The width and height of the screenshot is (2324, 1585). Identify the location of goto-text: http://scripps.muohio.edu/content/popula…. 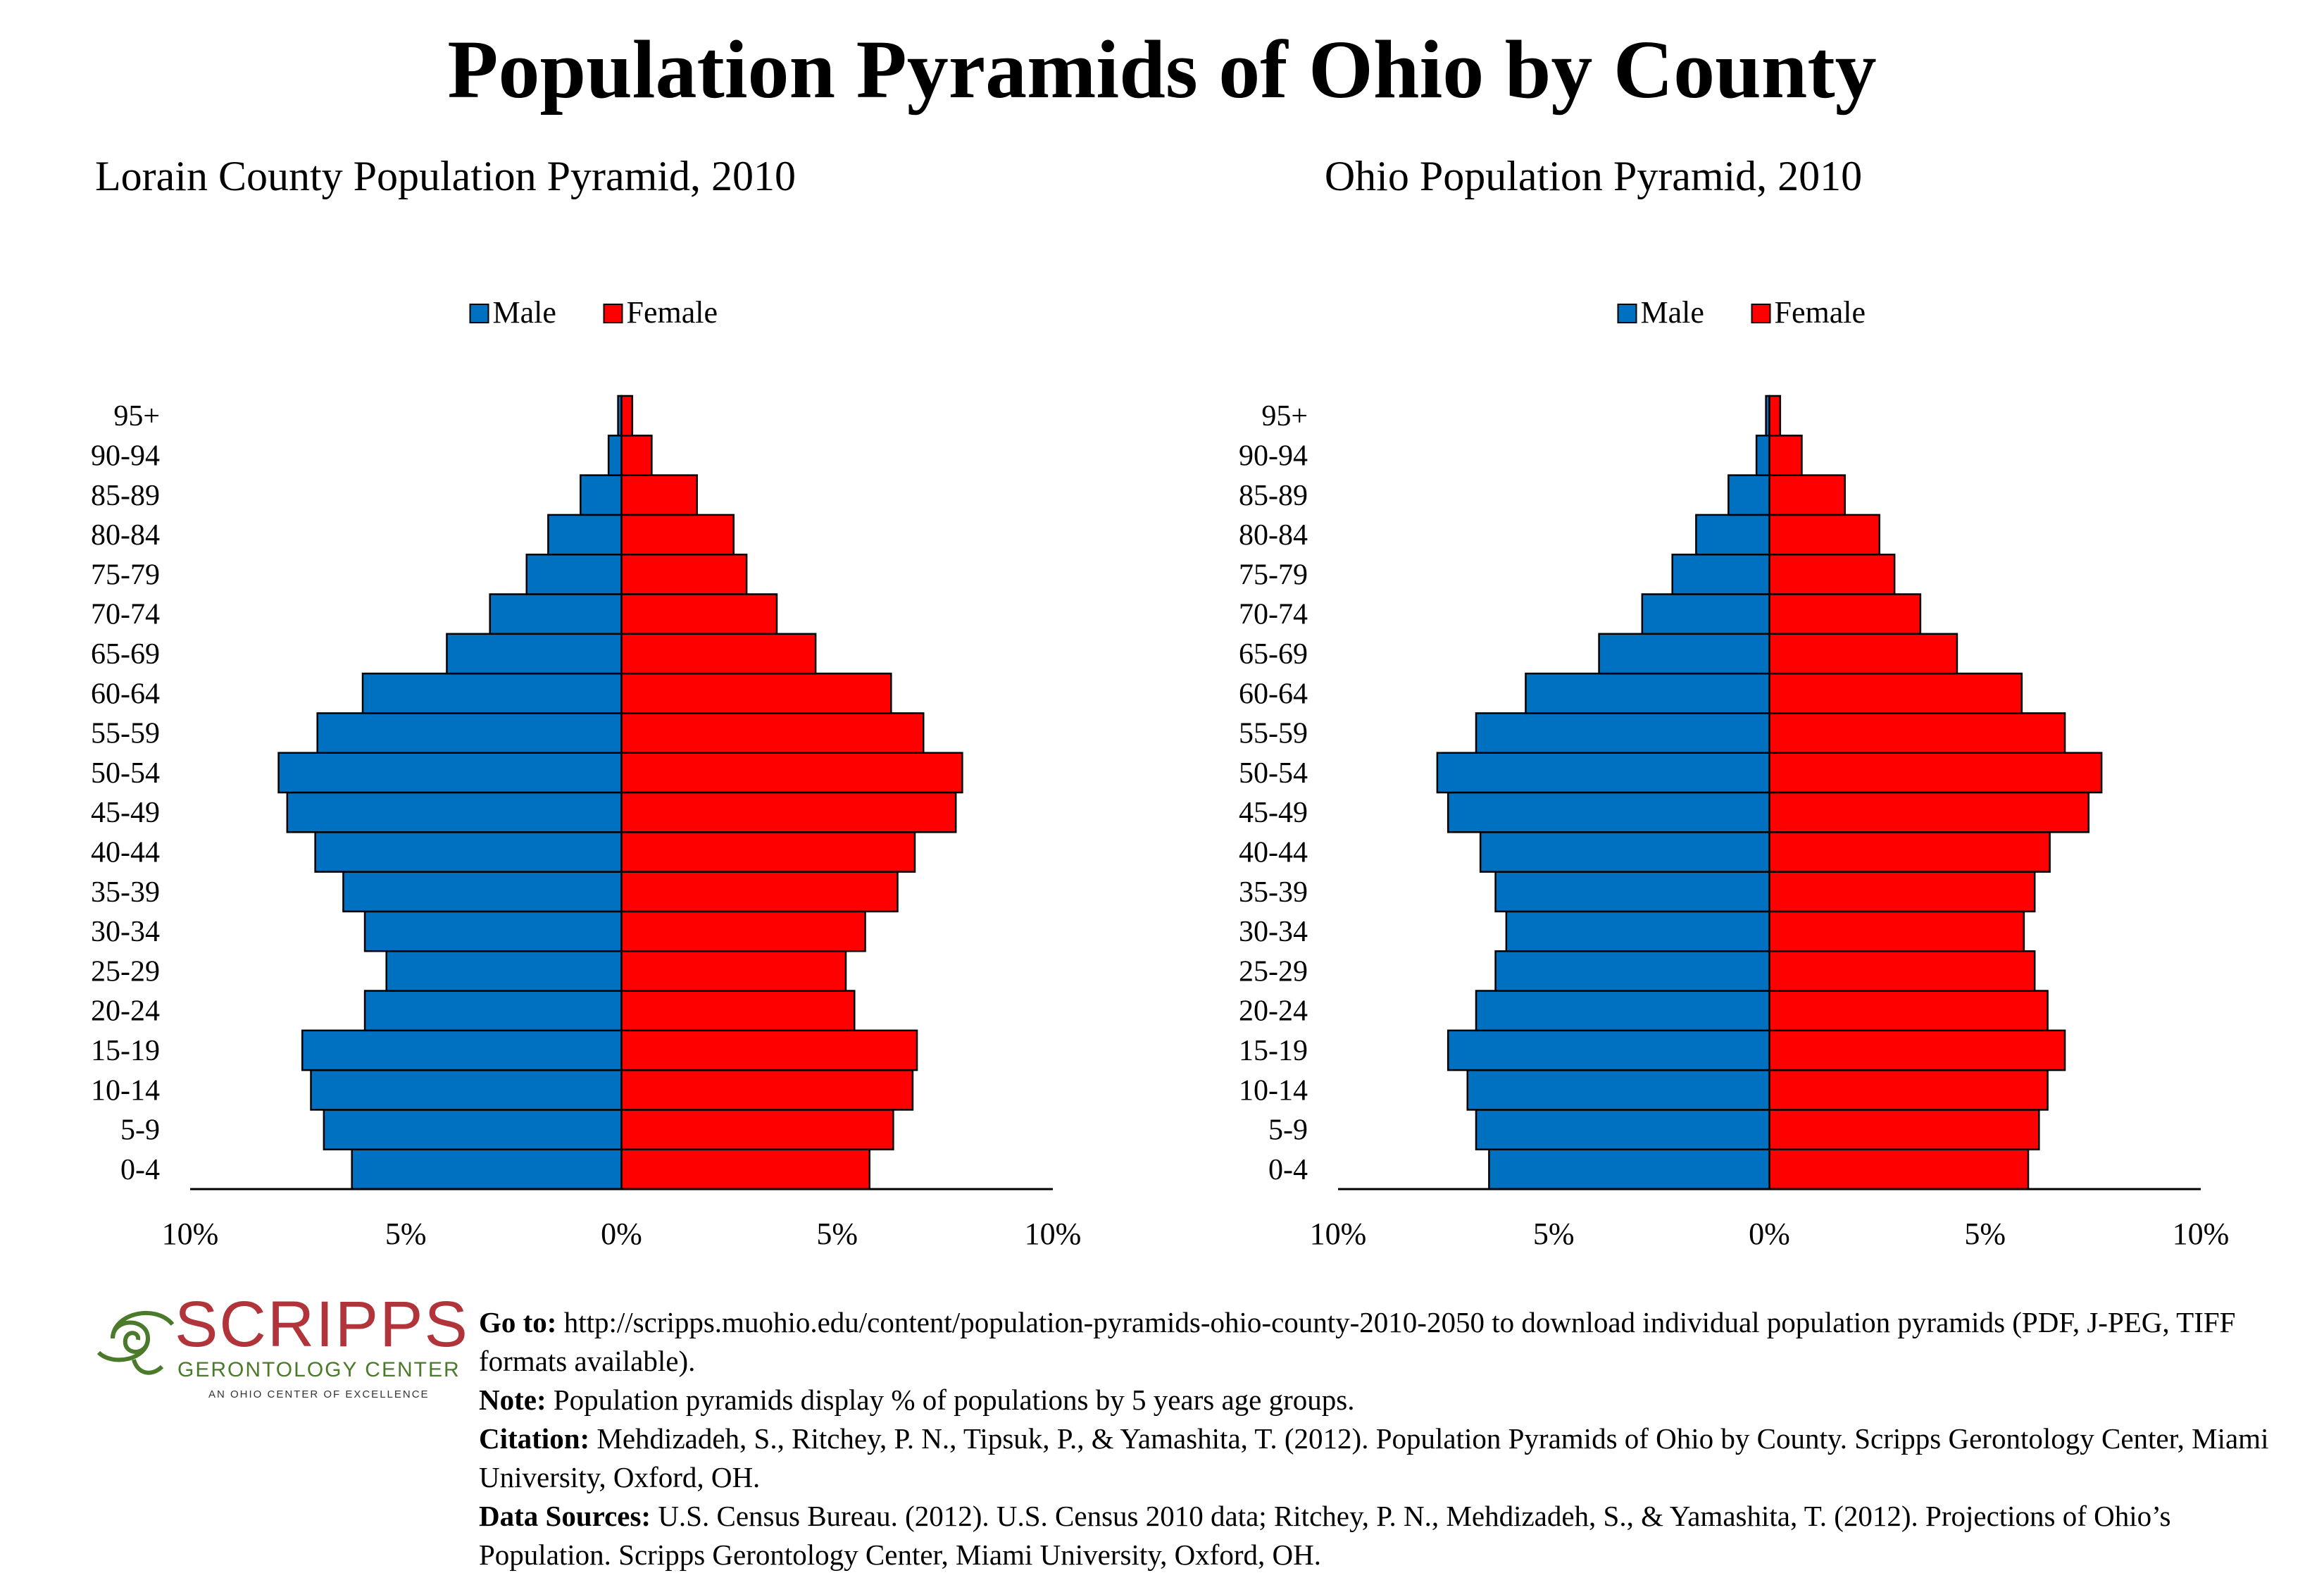
(1357, 1341).